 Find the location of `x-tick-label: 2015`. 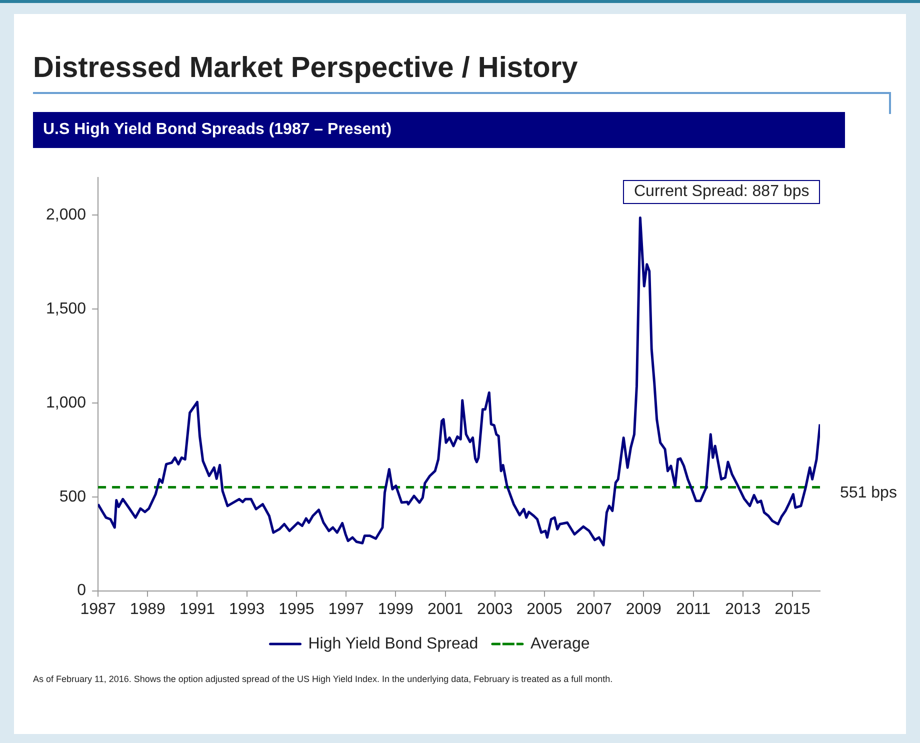

x-tick-label: 2015 is located at coordinates (792, 609).